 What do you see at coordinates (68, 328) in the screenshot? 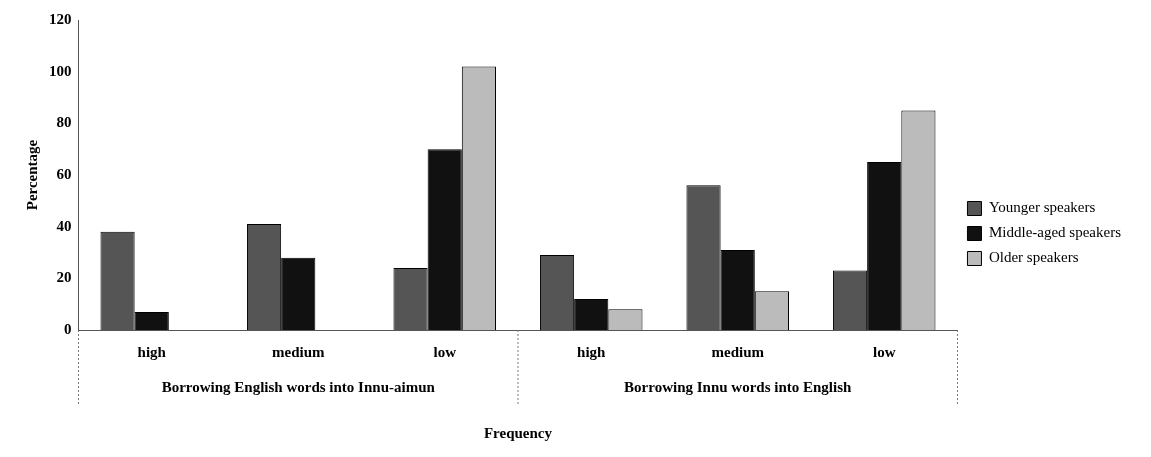
I see `y-tick-label: 0` at bounding box center [68, 328].